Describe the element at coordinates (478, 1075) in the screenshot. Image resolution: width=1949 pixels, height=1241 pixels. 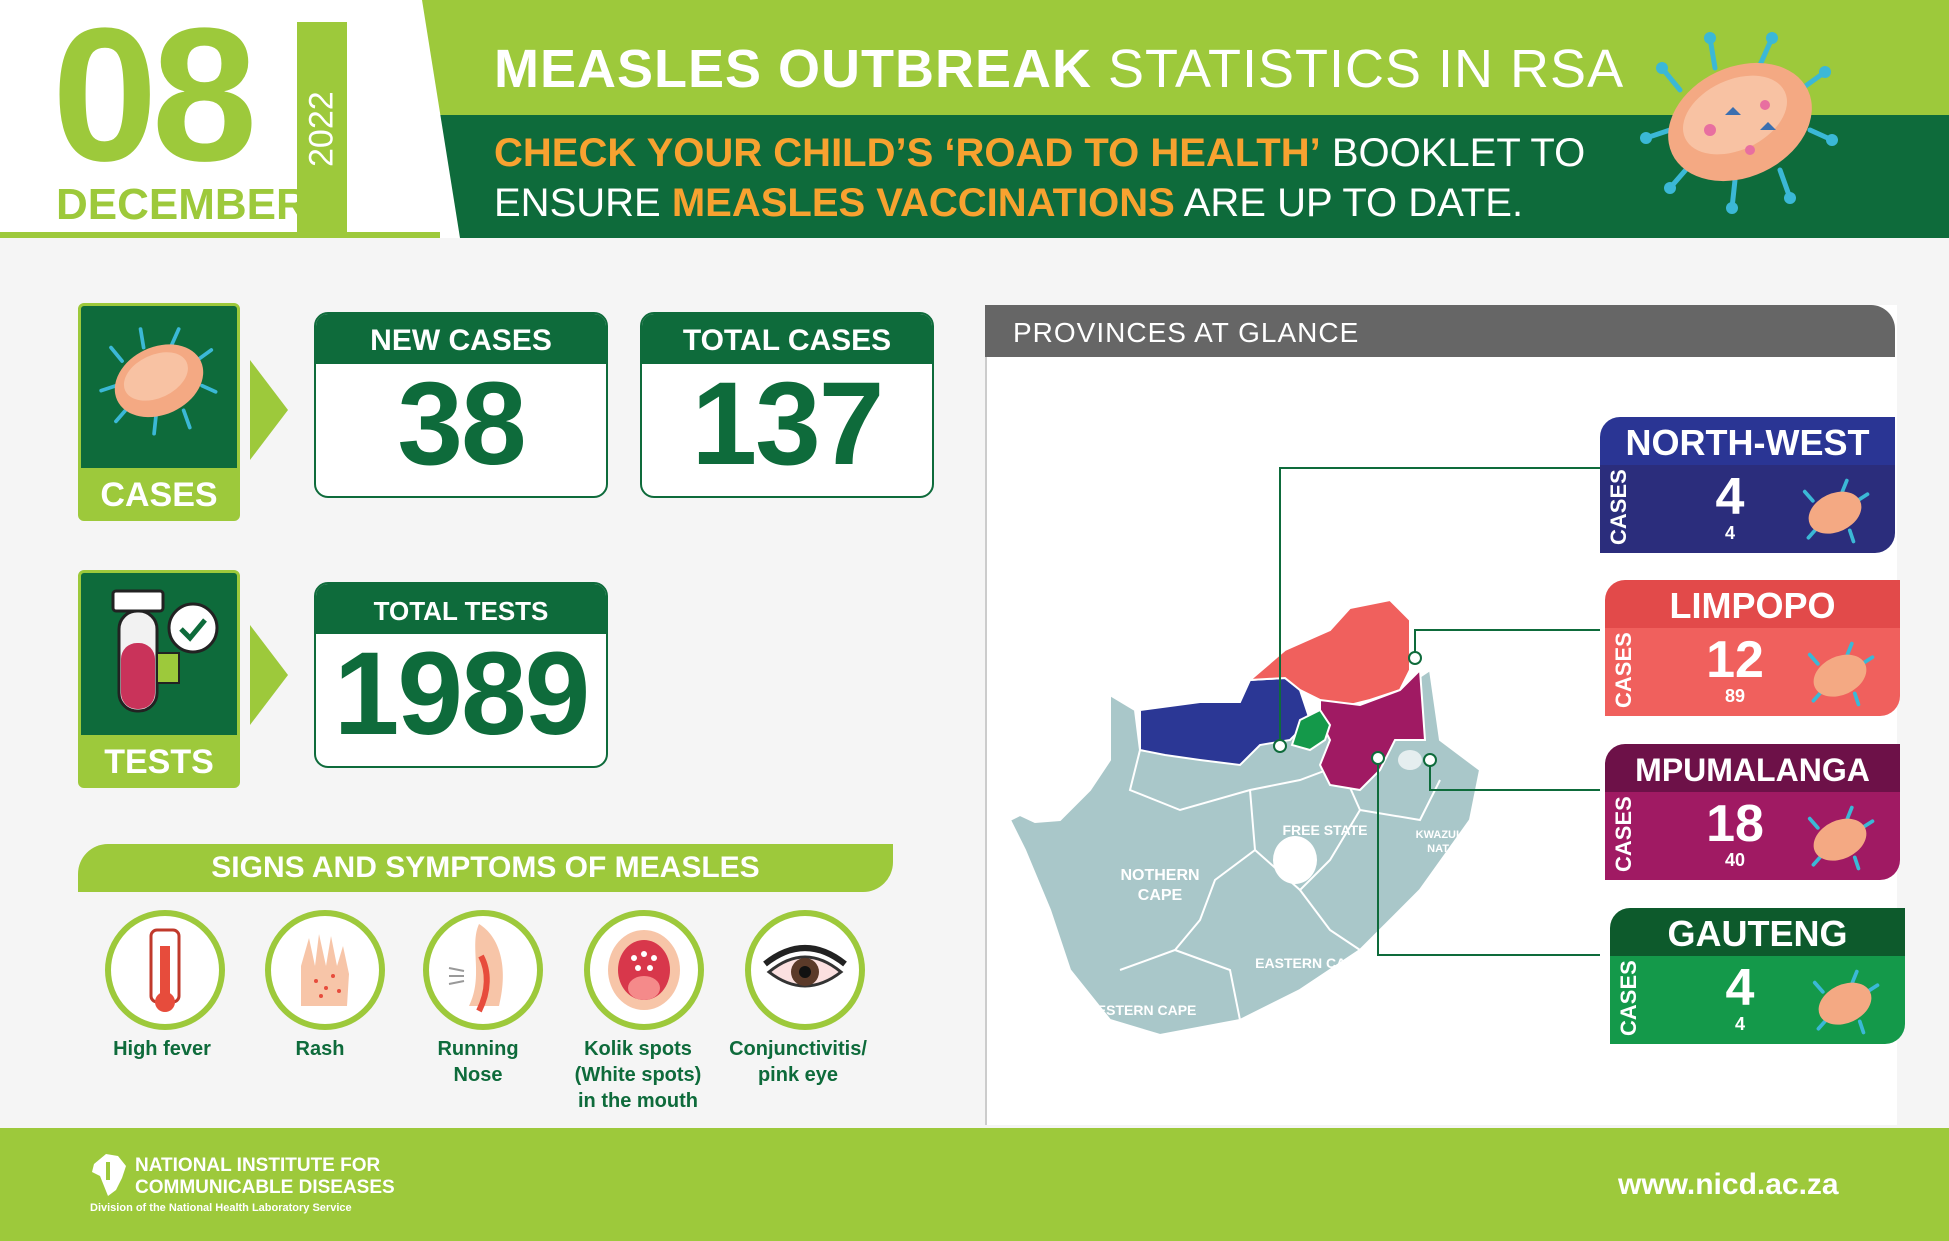
I see `symptom-label-line: Nose` at that location.